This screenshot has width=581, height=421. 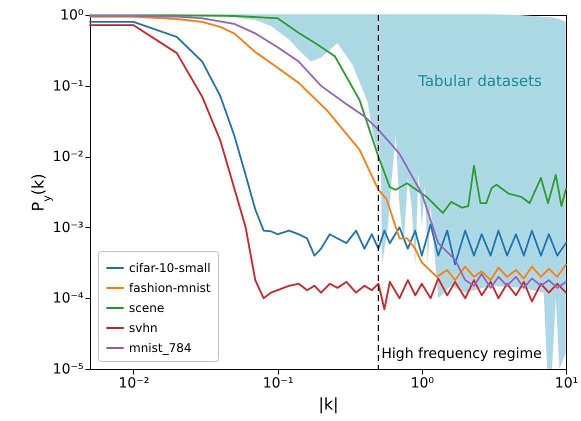 I want to click on y-tick-label: 10⁻⁵, so click(x=68, y=370).